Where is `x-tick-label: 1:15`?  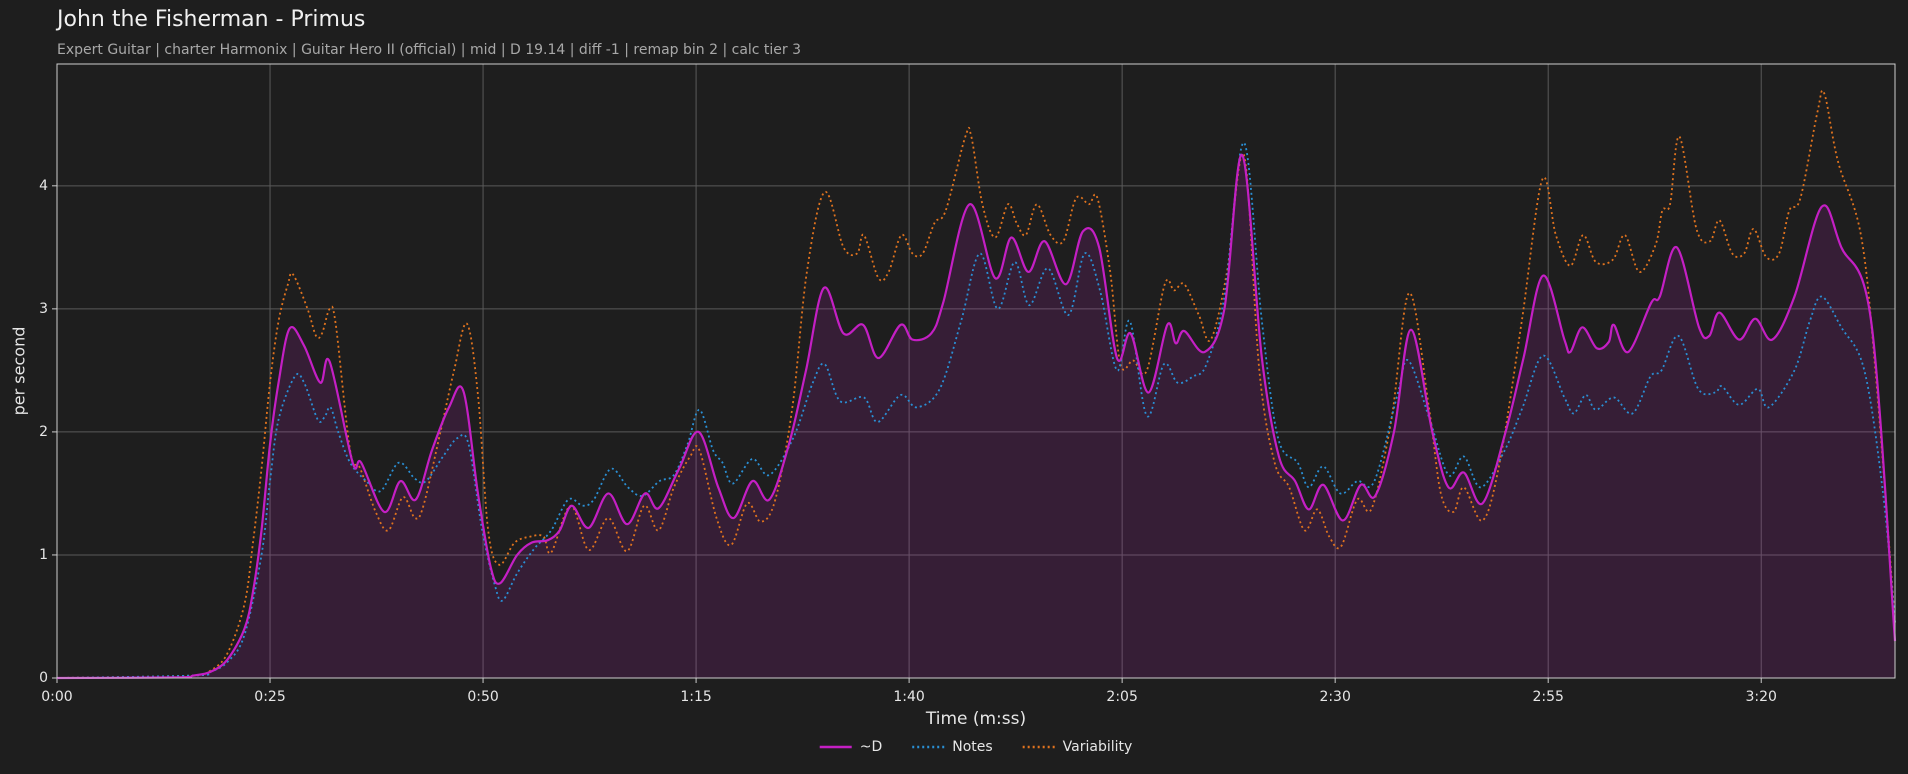 x-tick-label: 1:15 is located at coordinates (695, 697).